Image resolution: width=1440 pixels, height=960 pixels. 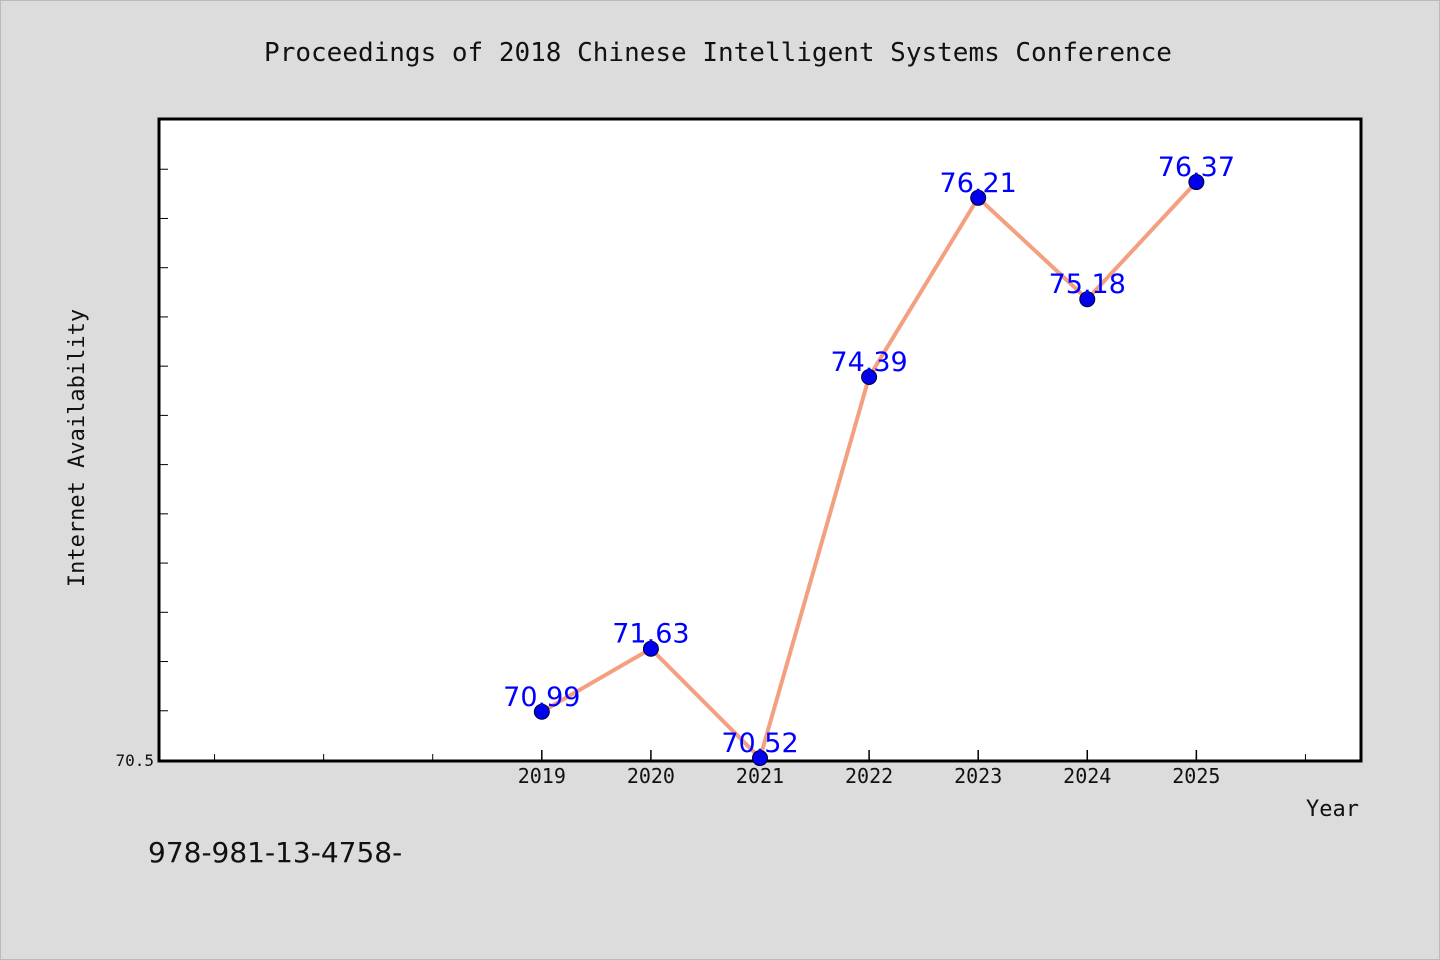 I want to click on x-tick-label: 2023, so click(x=978, y=776).